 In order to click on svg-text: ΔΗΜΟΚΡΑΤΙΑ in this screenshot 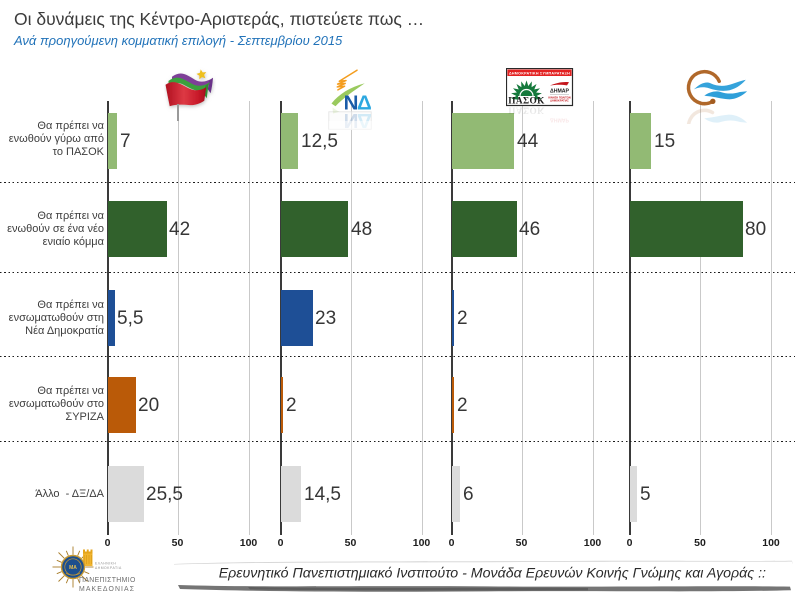, I will do `click(108, 568)`.